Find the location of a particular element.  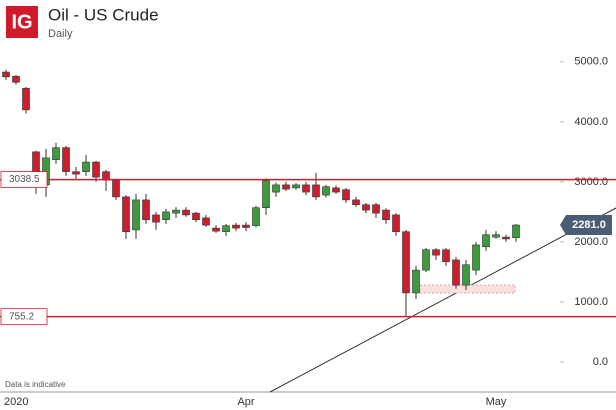

last-price-label: 2281.0 is located at coordinates (589, 225).